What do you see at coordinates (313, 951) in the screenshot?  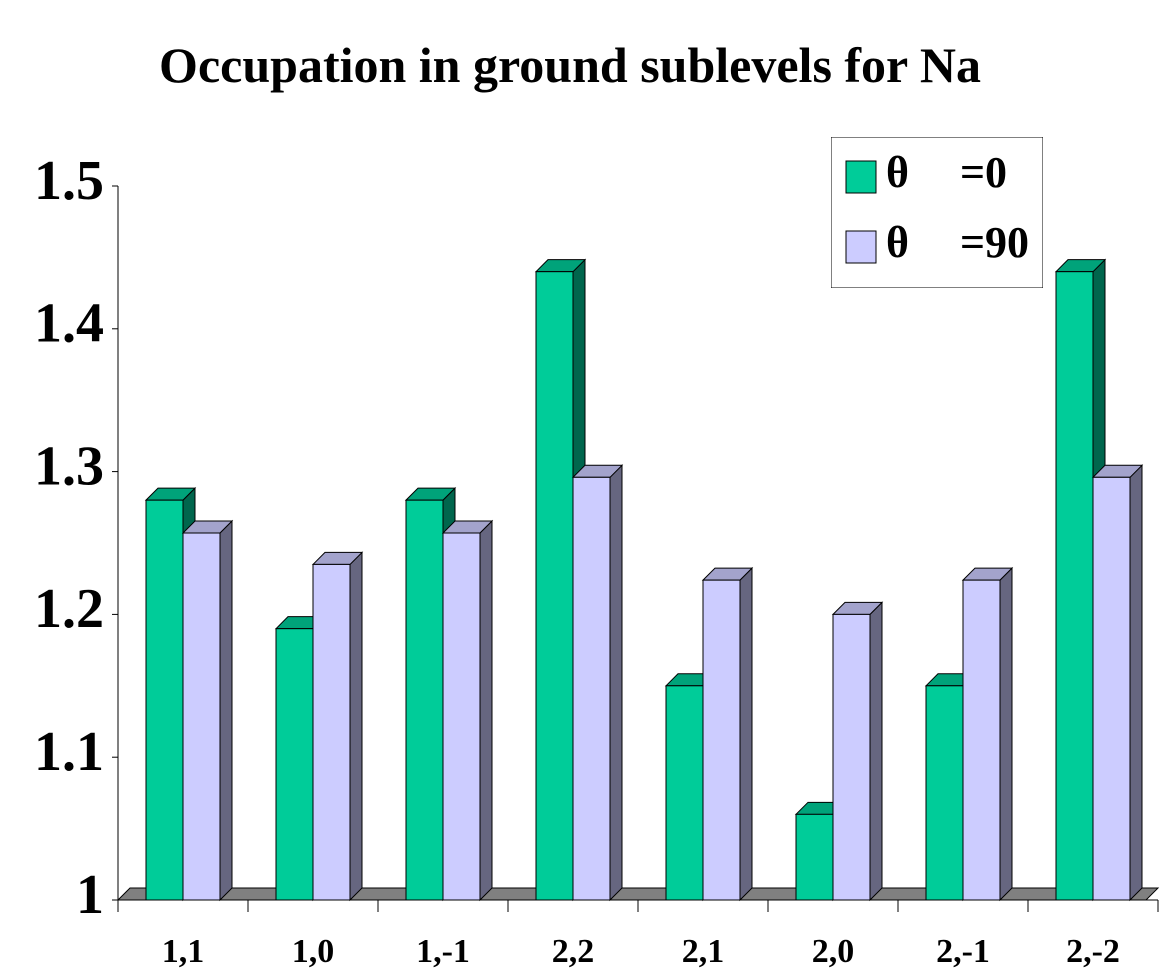 I see `x-tick-label: 1,0` at bounding box center [313, 951].